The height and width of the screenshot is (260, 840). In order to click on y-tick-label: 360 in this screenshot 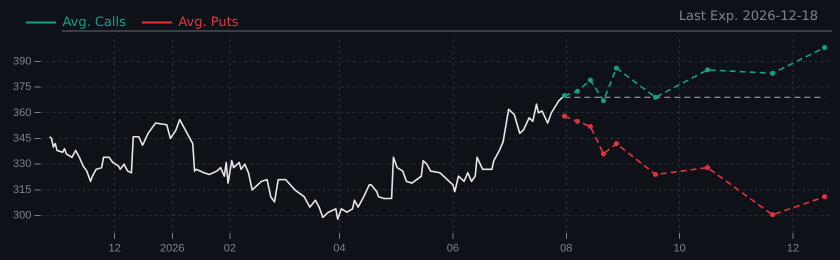, I will do `click(22, 112)`.